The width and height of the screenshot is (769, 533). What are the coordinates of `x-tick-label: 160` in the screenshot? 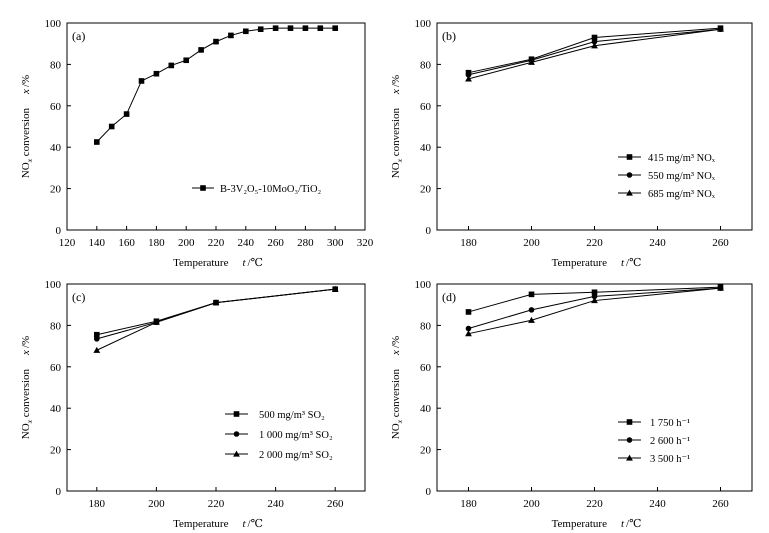 It's located at (126, 243).